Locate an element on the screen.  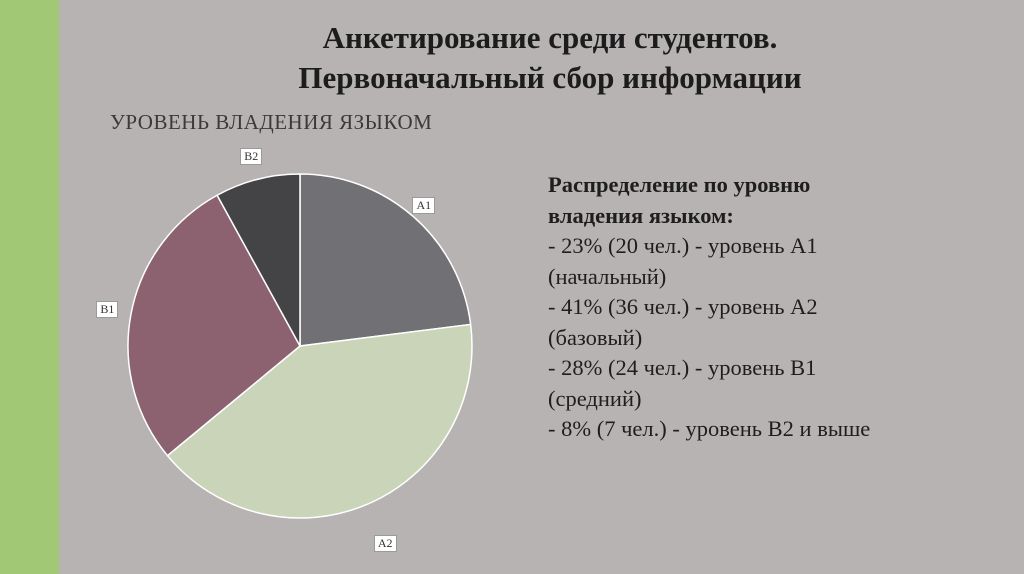
pie-slice-a2 is located at coordinates (319, 421).